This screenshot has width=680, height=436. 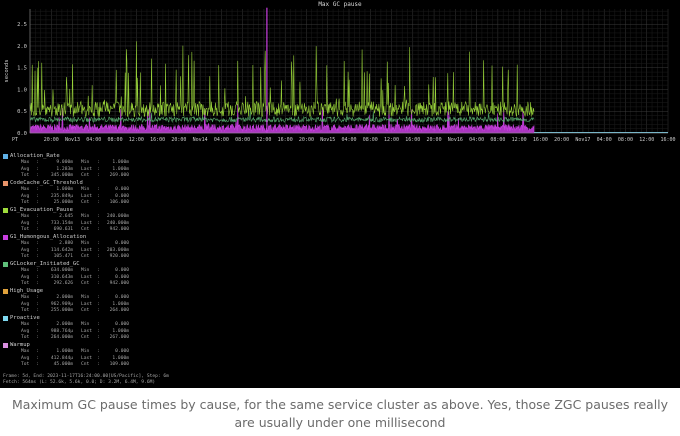 I want to click on legend-stat-row: Tot: 105.471 Cnt: 920.000, so click(x=153, y=257).